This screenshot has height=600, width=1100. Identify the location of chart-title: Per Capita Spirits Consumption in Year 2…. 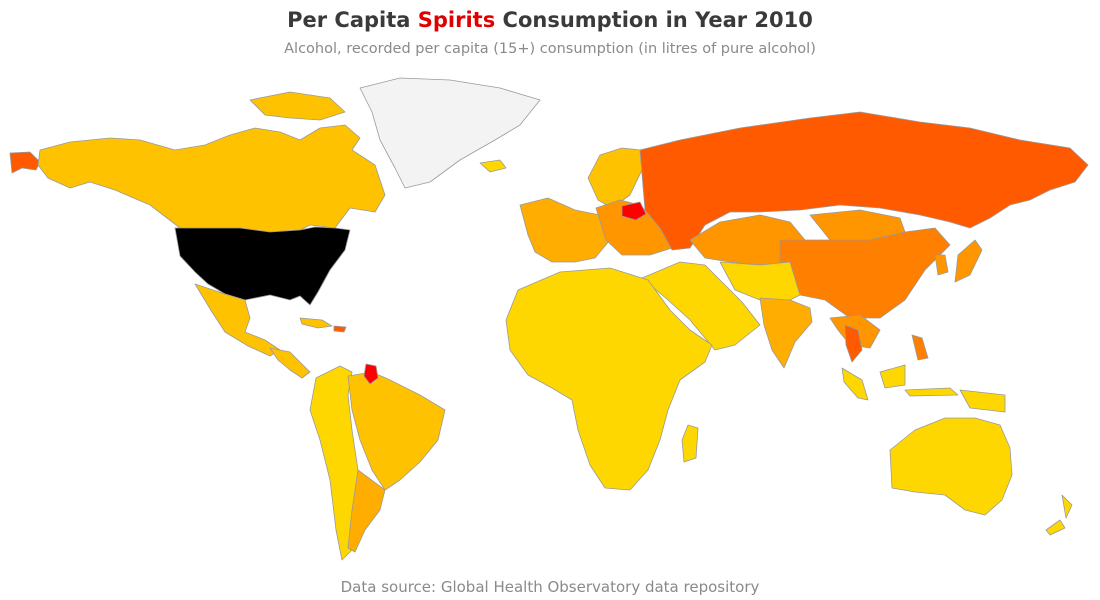
(550, 20).